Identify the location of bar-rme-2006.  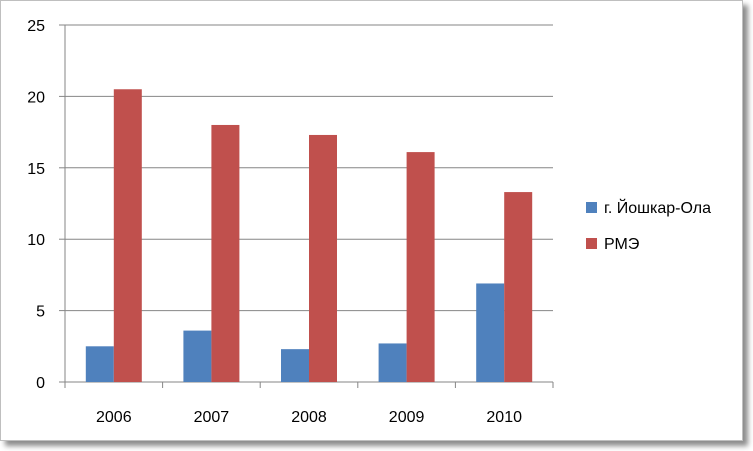
(127, 235).